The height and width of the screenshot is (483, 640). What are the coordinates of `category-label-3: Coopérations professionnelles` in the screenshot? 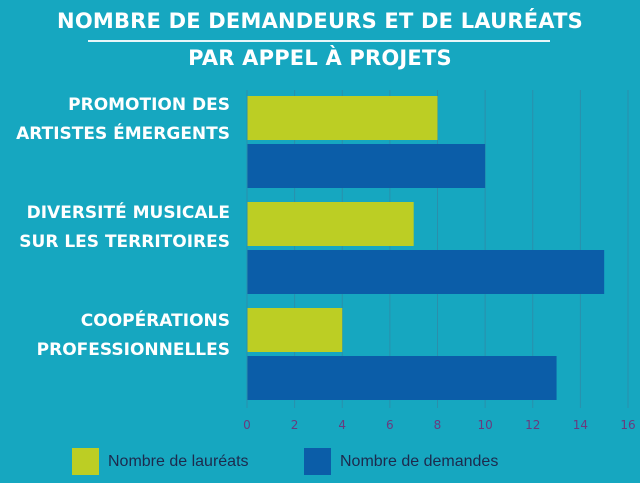 It's located at (133, 336).